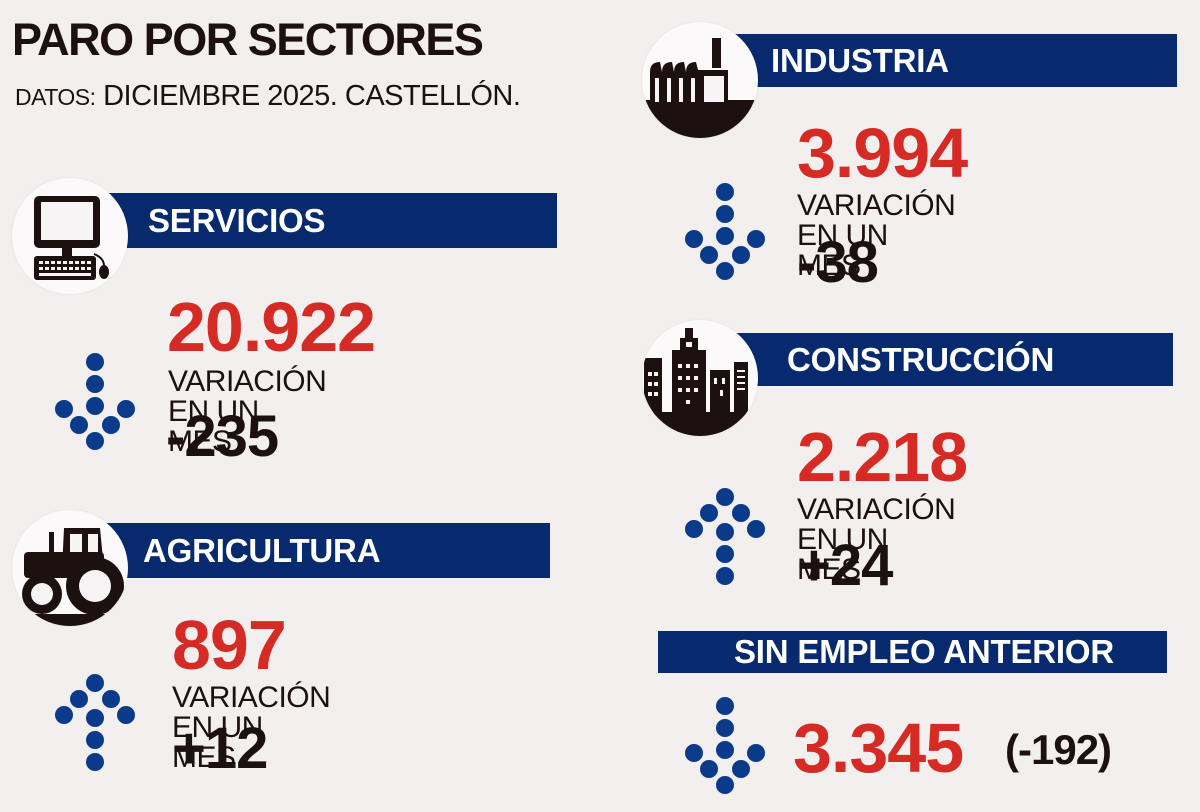  Describe the element at coordinates (55, 97) in the screenshot. I see `subtitle-prefix: DATOS:` at that location.